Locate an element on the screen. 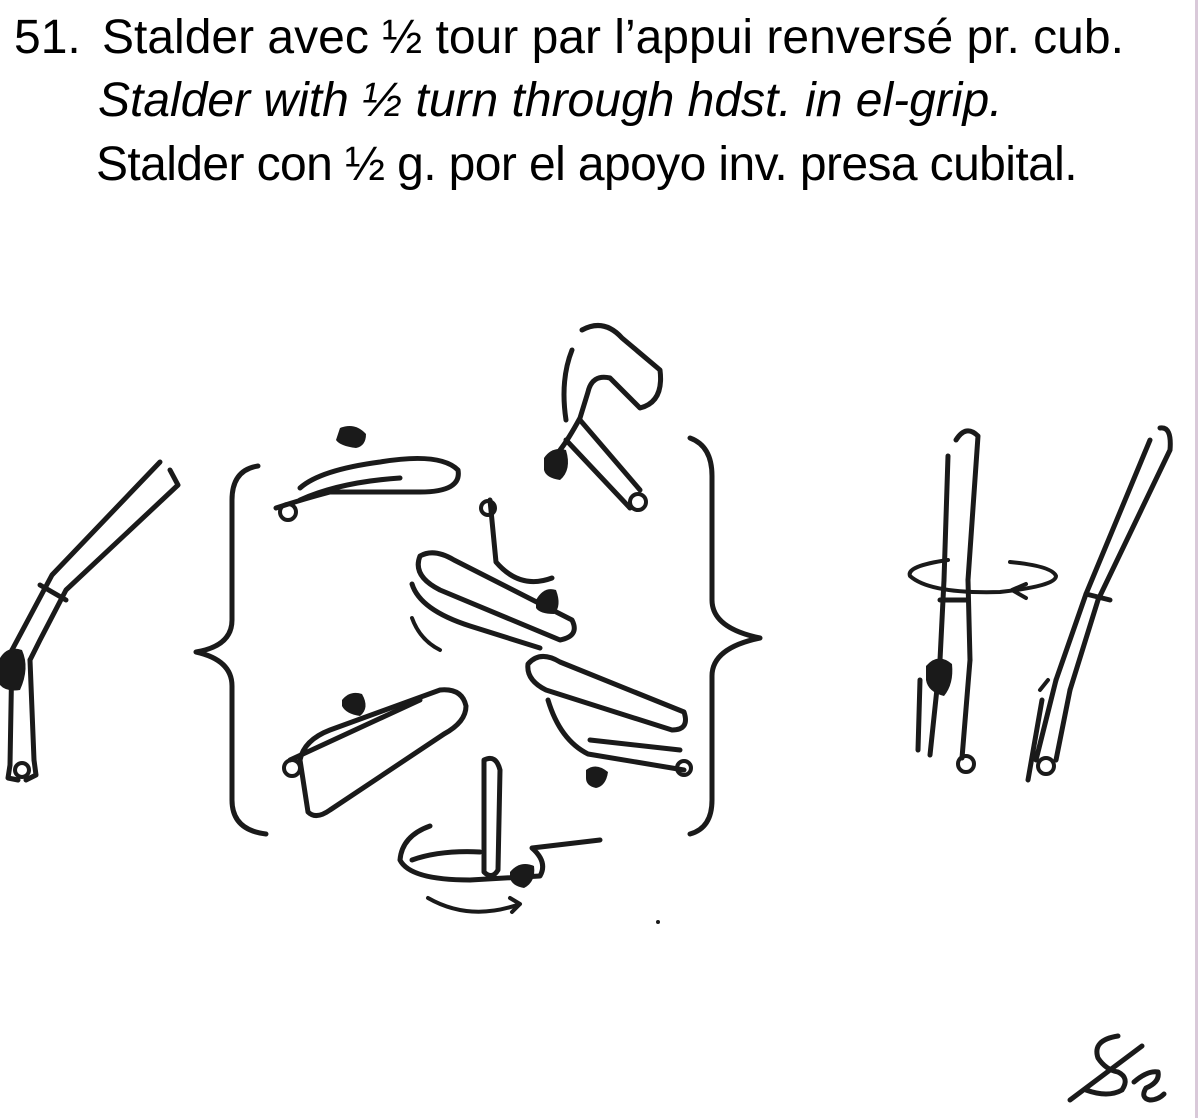  final-position-figure is located at coordinates (1099, 604).